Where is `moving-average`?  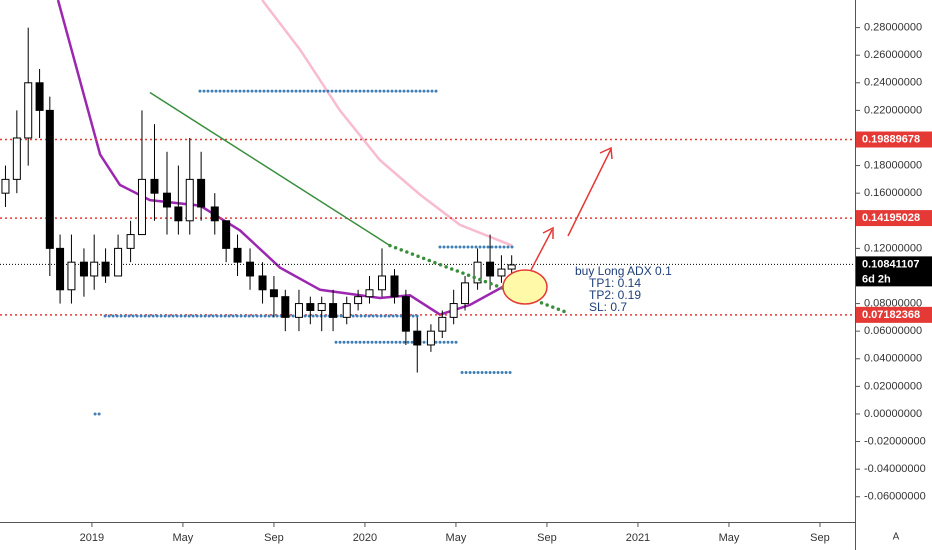
moving-average is located at coordinates (387, 123).